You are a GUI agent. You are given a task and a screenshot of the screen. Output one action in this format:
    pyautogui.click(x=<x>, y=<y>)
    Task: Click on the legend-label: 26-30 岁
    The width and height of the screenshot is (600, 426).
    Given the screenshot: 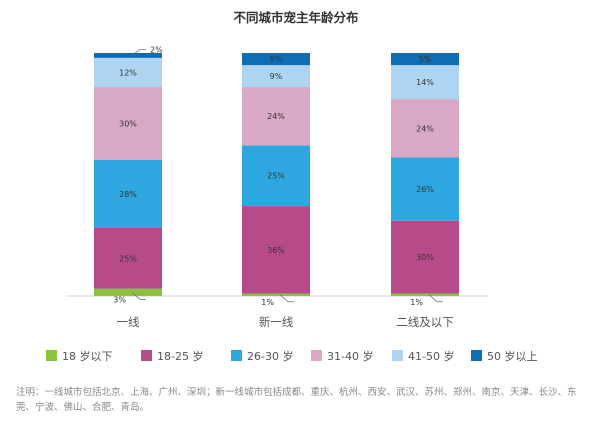 What is the action you would take?
    pyautogui.click(x=270, y=356)
    